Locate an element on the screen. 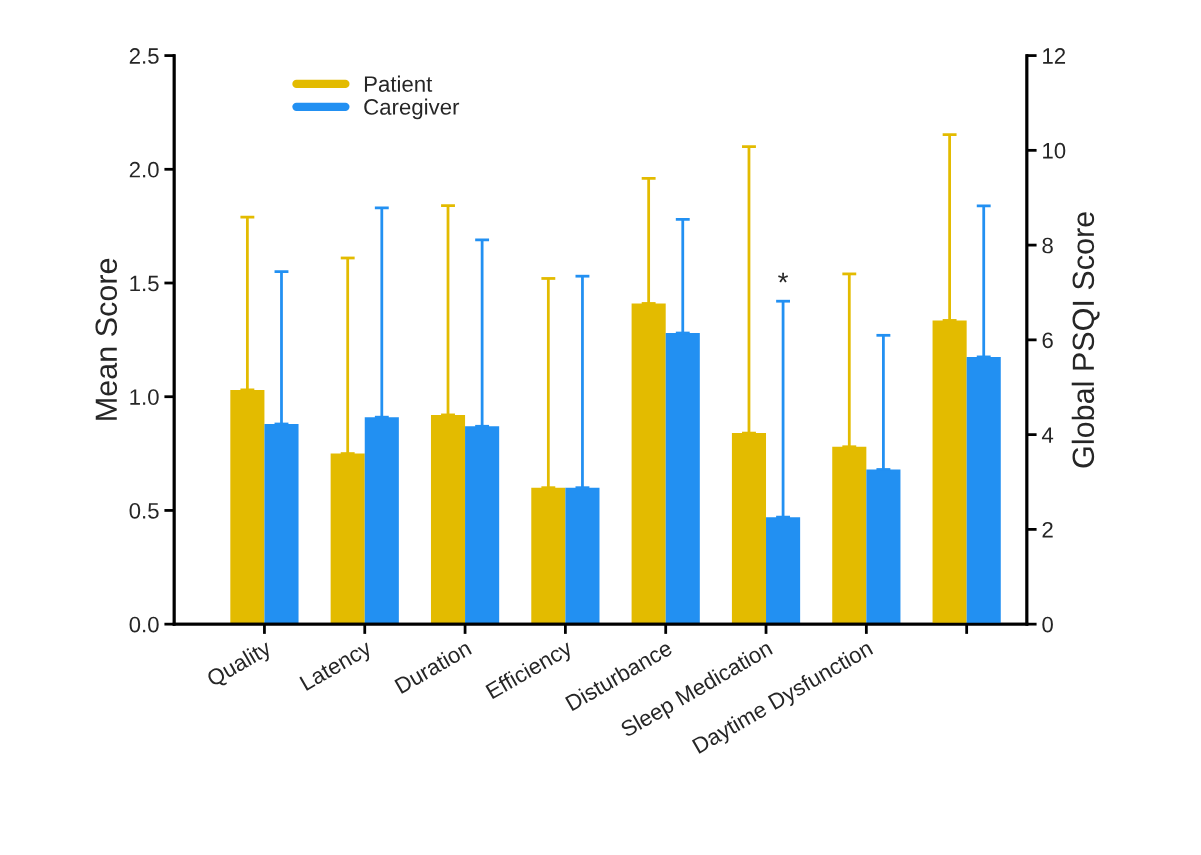 This screenshot has width=1201, height=855. y2-tick-label: 2 is located at coordinates (1047, 529).